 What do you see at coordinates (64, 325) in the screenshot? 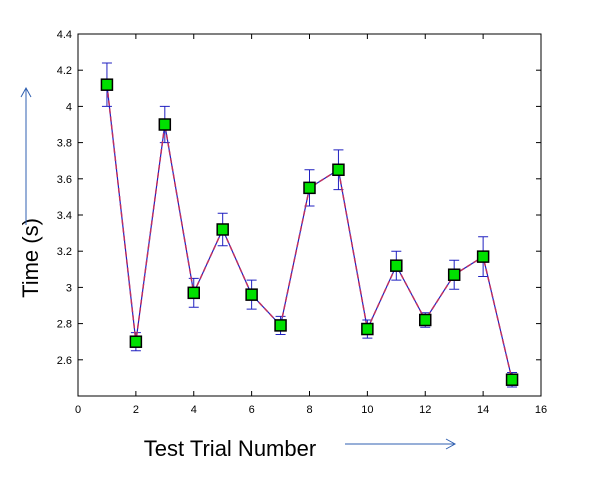
I see `y-tick-label: 2.8` at bounding box center [64, 325].